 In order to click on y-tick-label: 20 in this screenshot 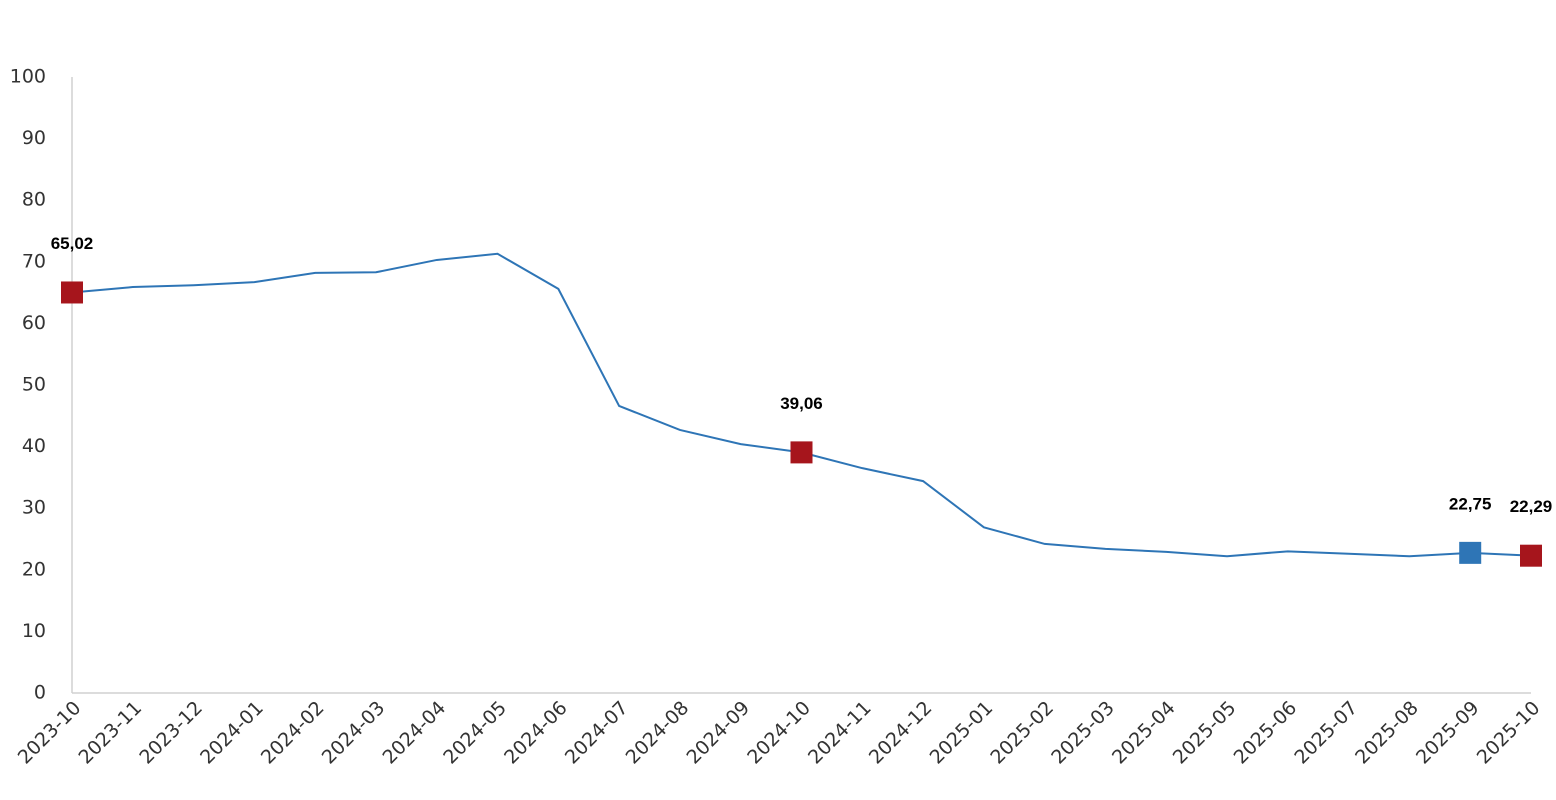, I will do `click(34, 569)`.